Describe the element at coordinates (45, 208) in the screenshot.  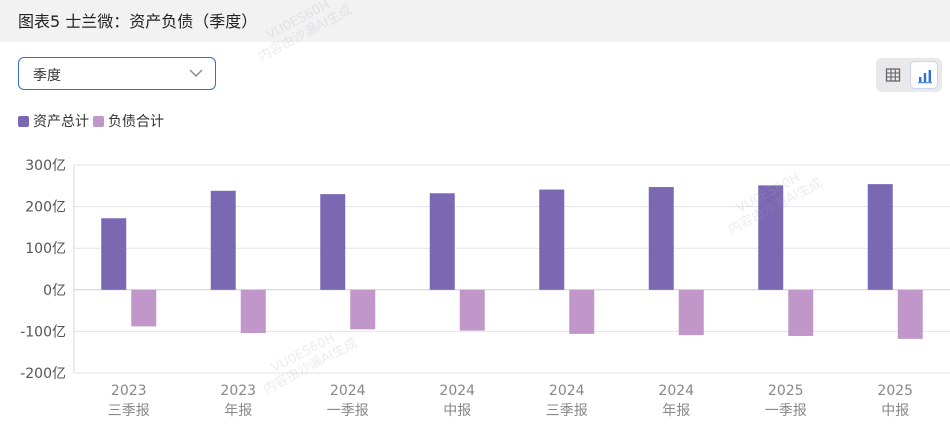
I see `y-tick-label: 200亿` at that location.